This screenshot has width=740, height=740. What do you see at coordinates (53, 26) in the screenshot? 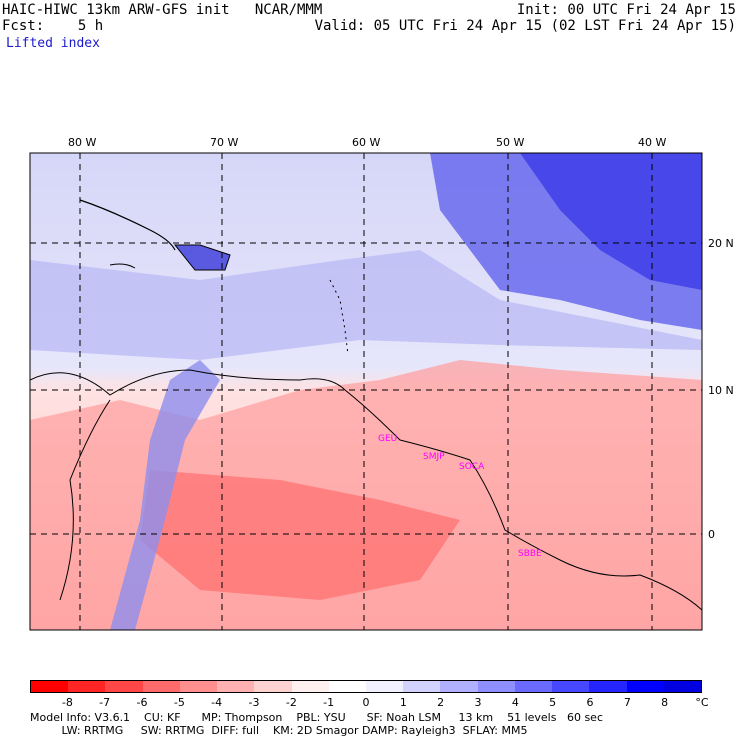
I see `forecast-hour: Fcst: 5 h` at bounding box center [53, 26].